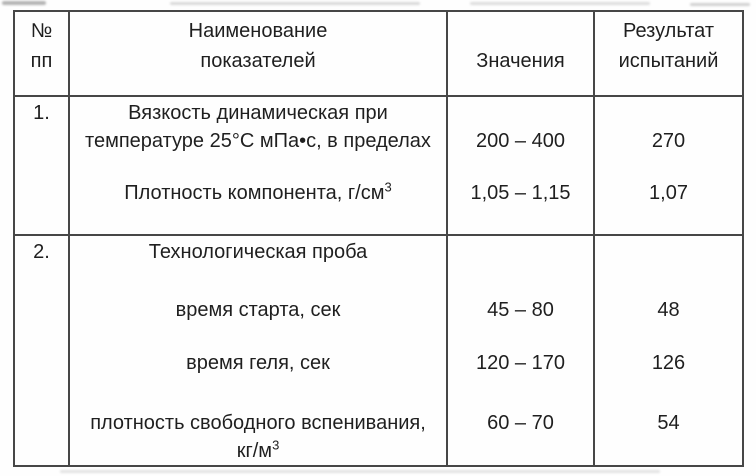 The height and width of the screenshot is (476, 756). What do you see at coordinates (41, 252) in the screenshot?
I see `row-number: 2.` at bounding box center [41, 252].